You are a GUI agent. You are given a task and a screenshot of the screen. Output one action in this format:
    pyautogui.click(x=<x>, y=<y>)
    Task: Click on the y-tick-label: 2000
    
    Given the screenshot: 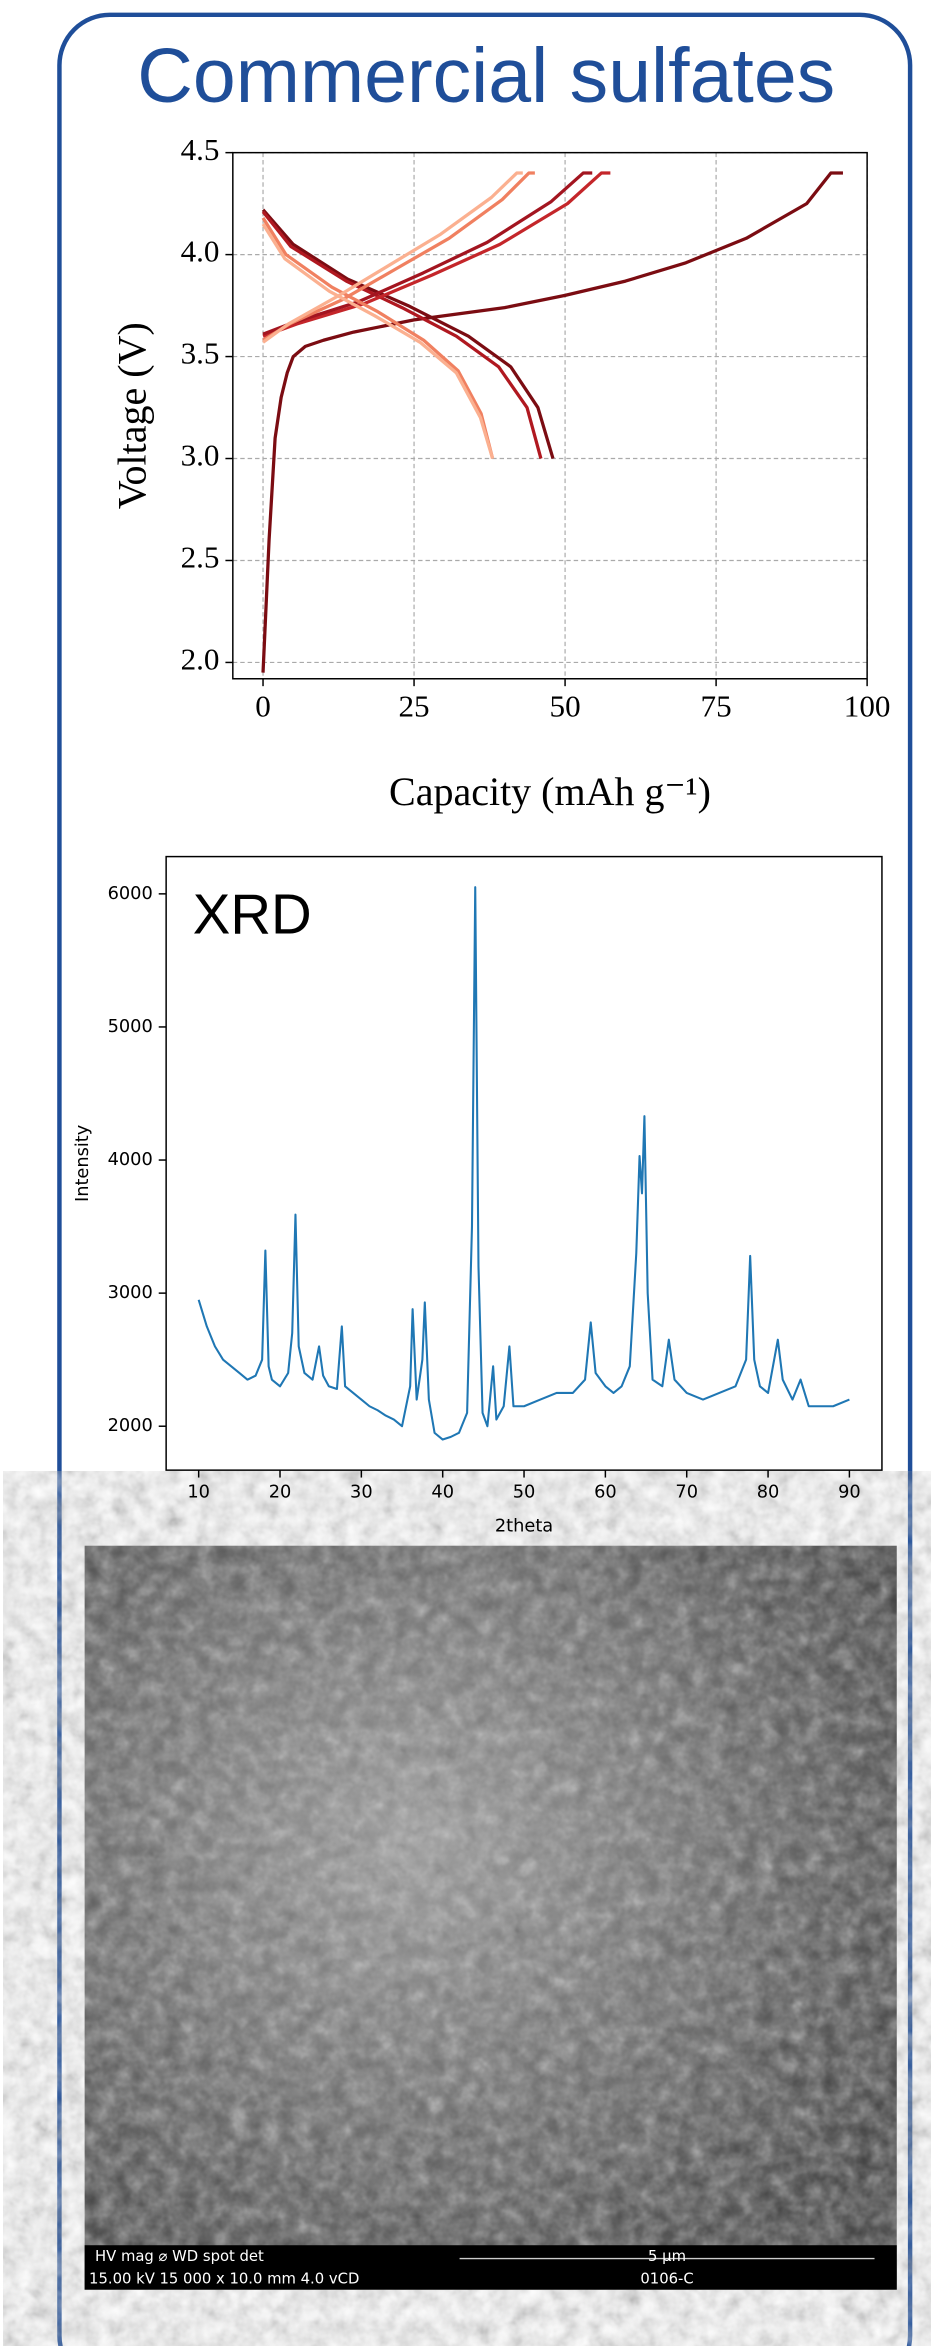 What is the action you would take?
    pyautogui.click(x=130, y=1425)
    